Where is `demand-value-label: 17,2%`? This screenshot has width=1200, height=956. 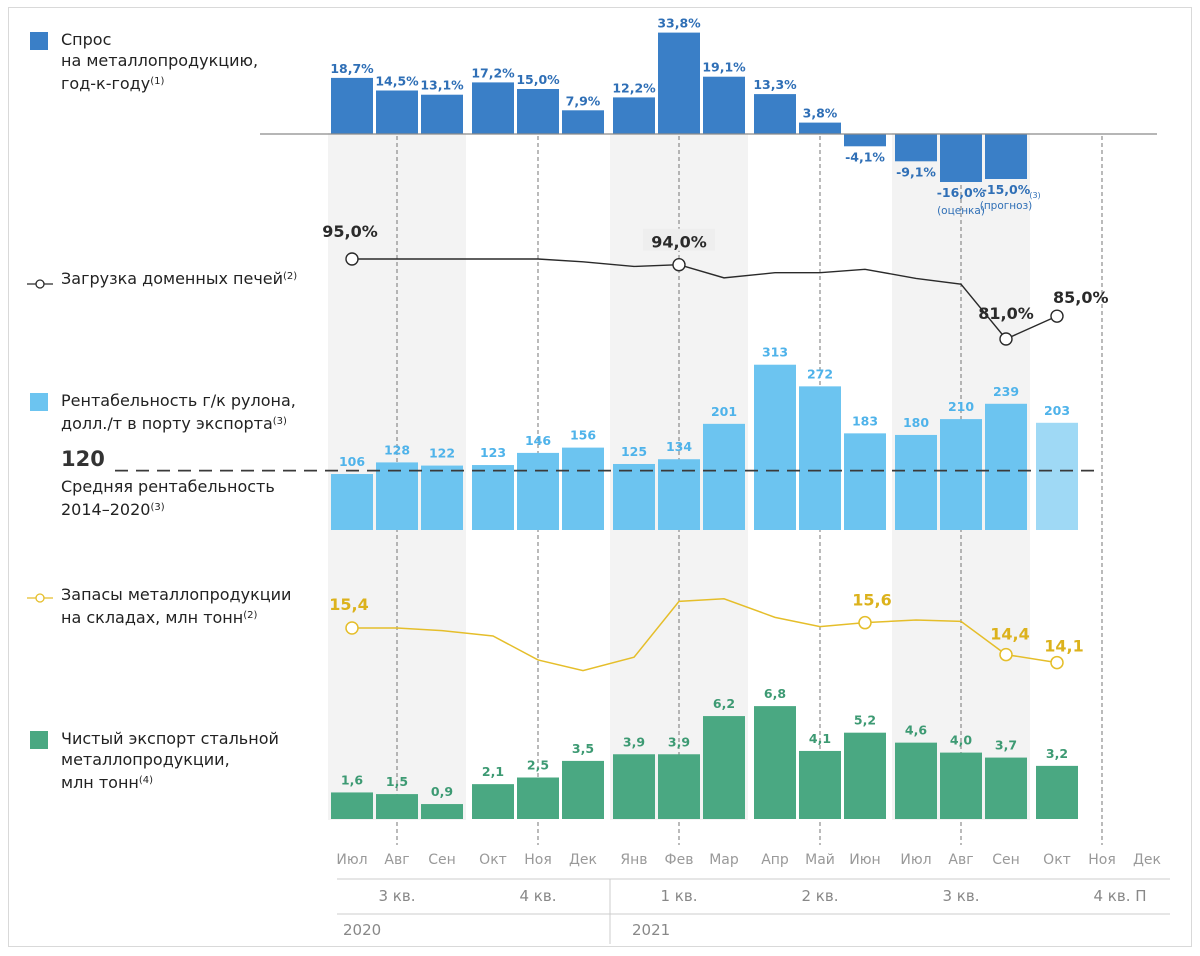
demand-value-label: 17,2% is located at coordinates (493, 72).